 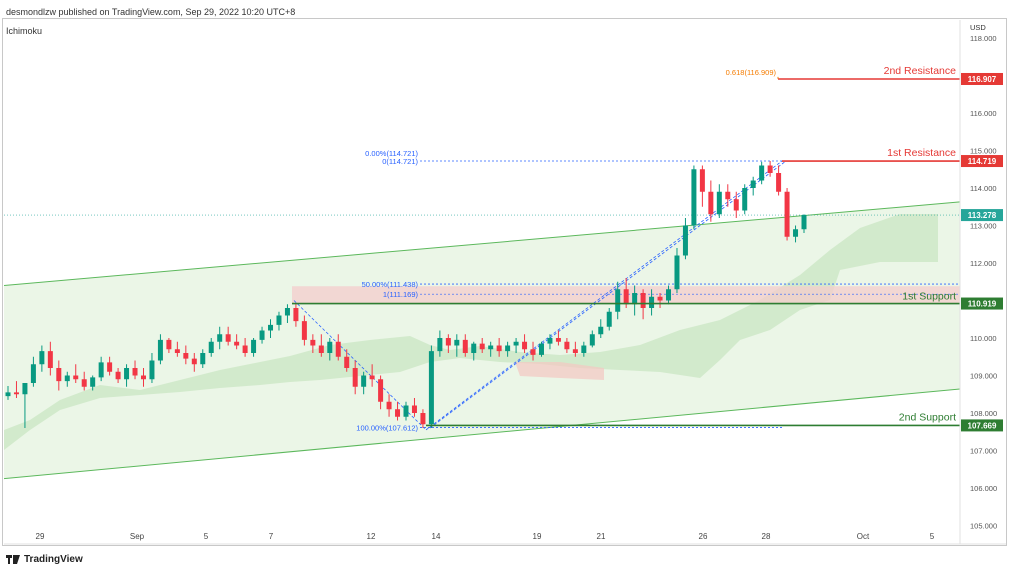 I want to click on y-tick-label: 110.000, so click(x=983, y=338).